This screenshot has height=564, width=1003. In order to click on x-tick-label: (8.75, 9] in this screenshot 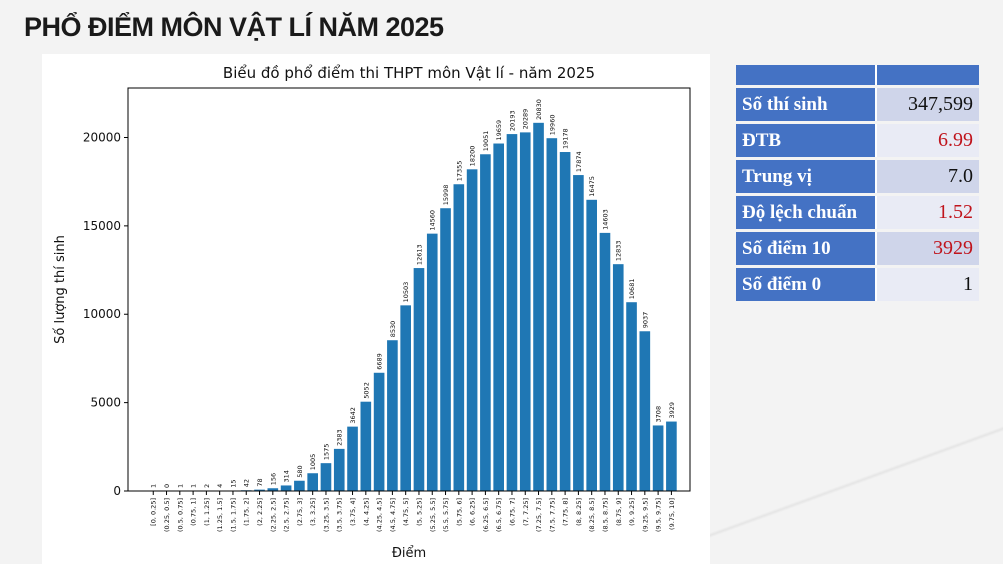, I will do `click(619, 512)`.